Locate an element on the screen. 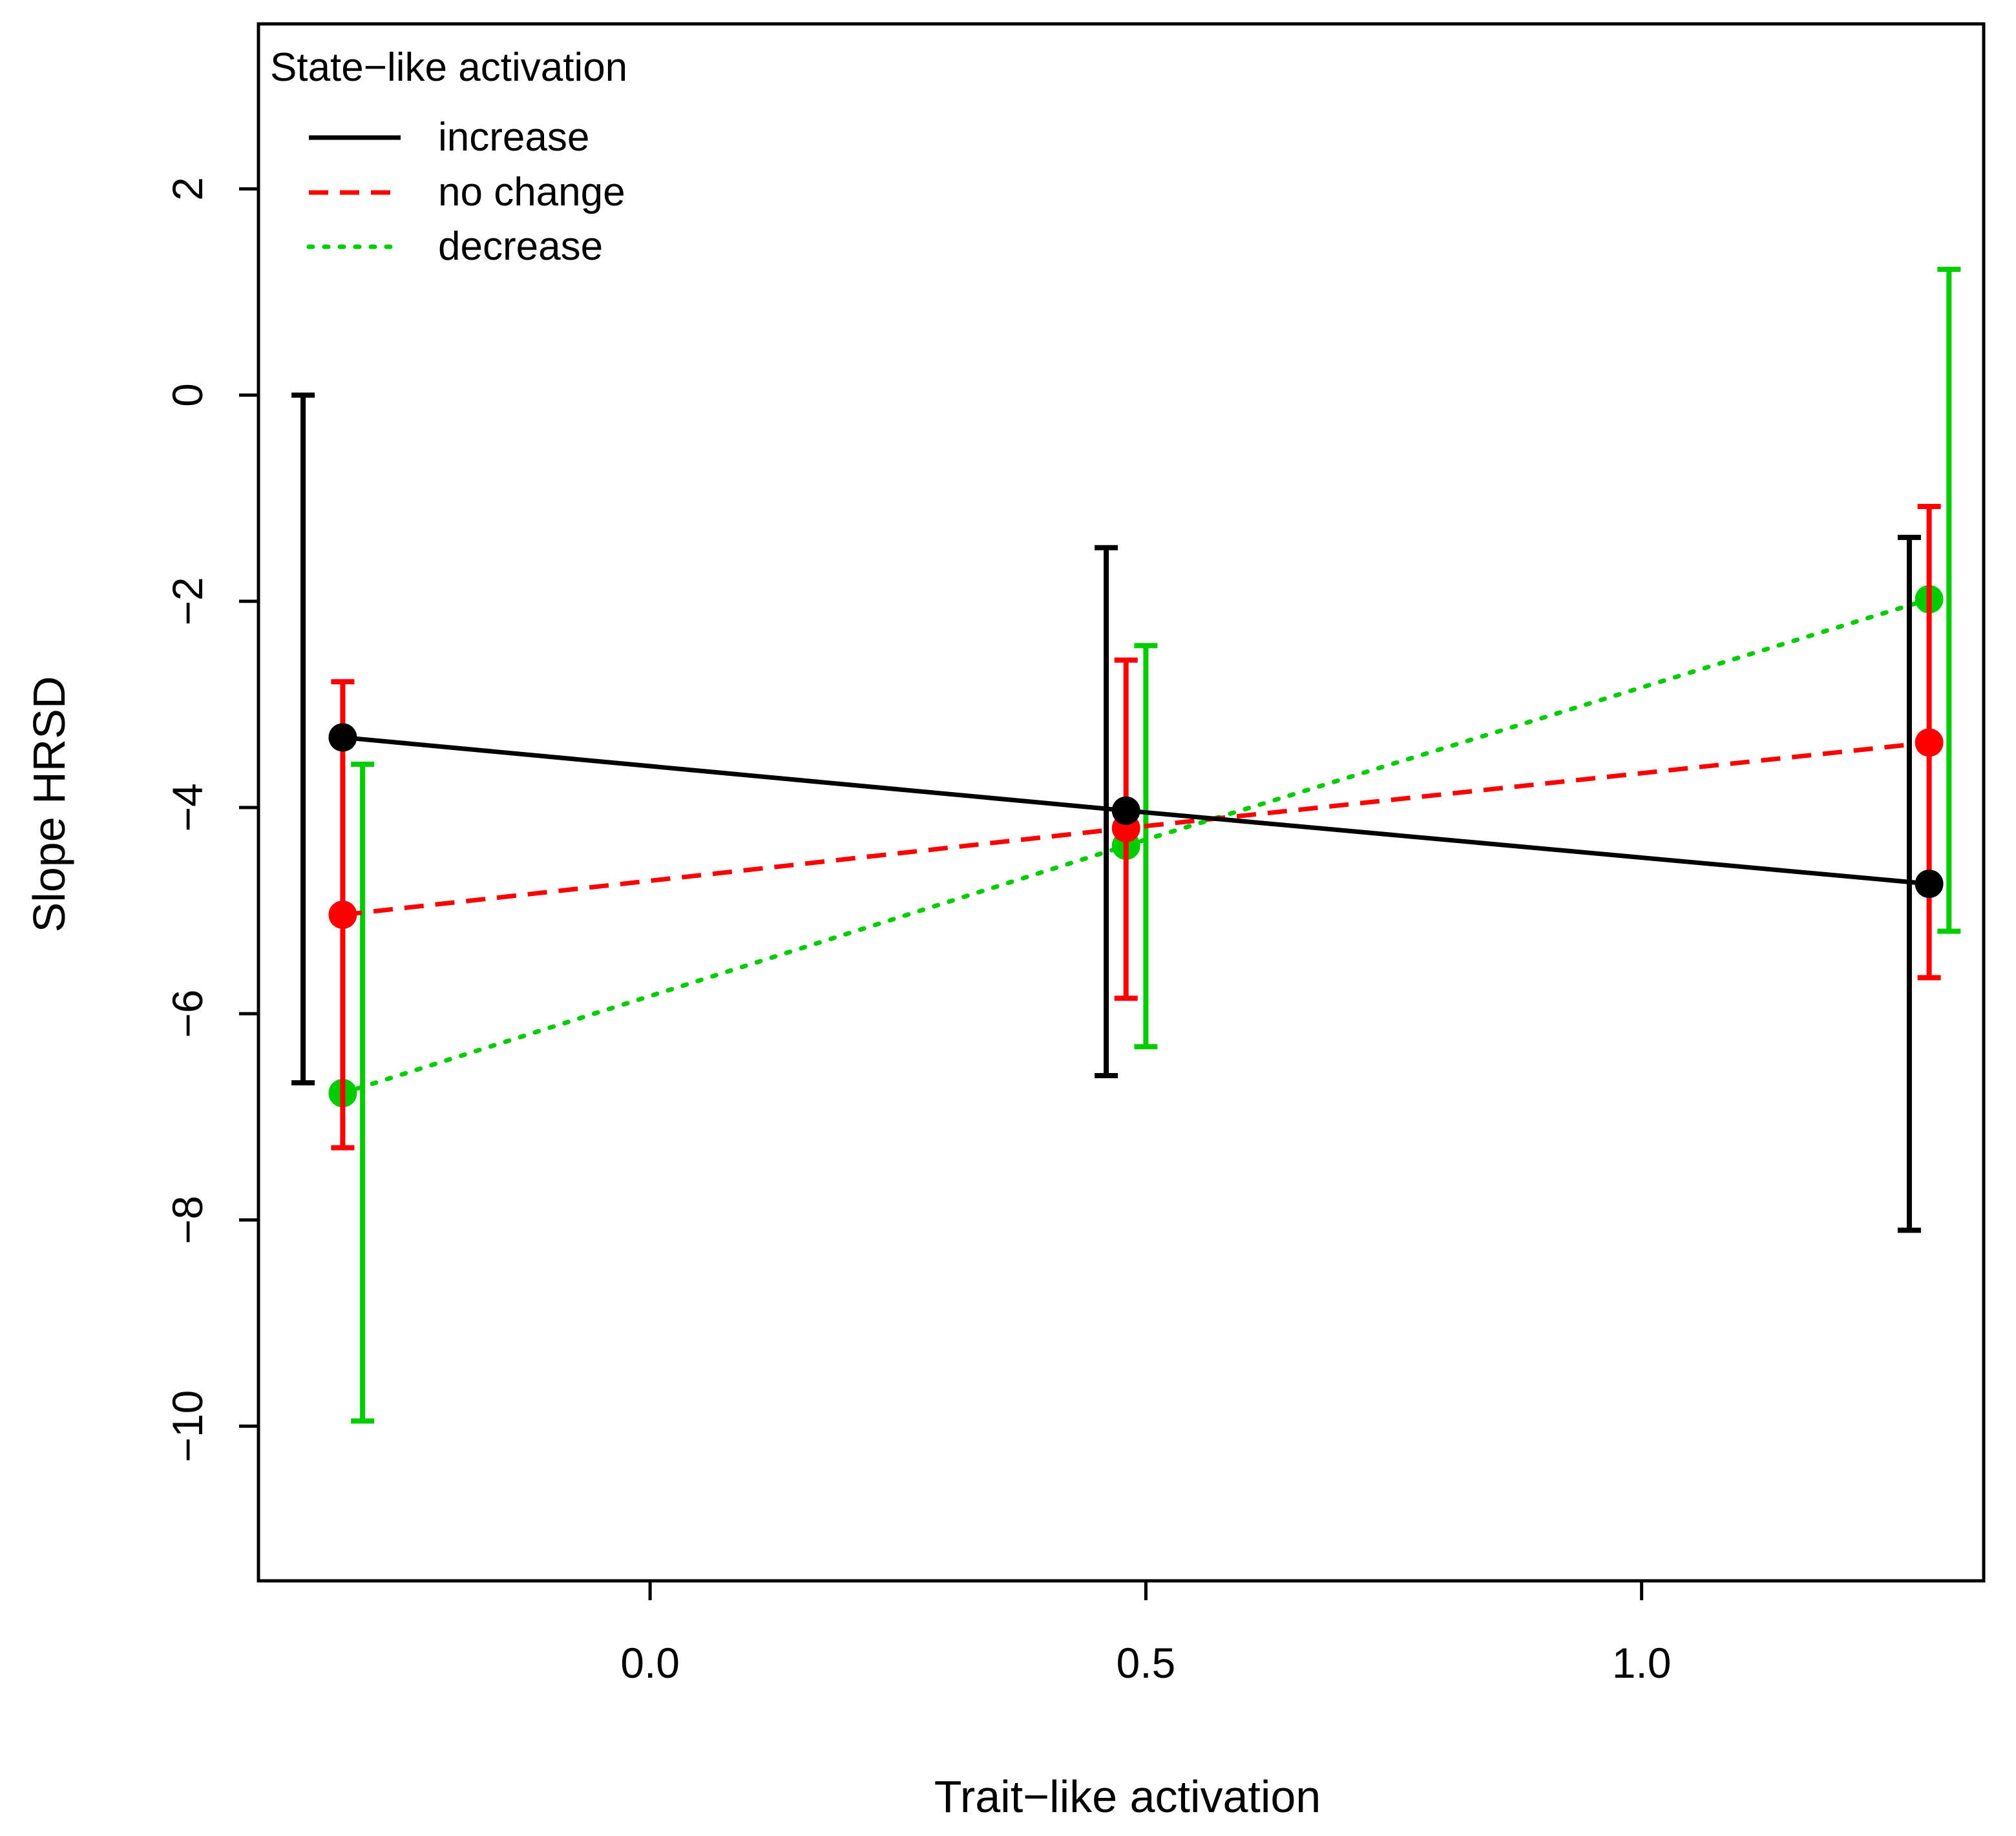 Image resolution: width=2016 pixels, height=1836 pixels. legend-label-decrease: decrease is located at coordinates (521, 246).